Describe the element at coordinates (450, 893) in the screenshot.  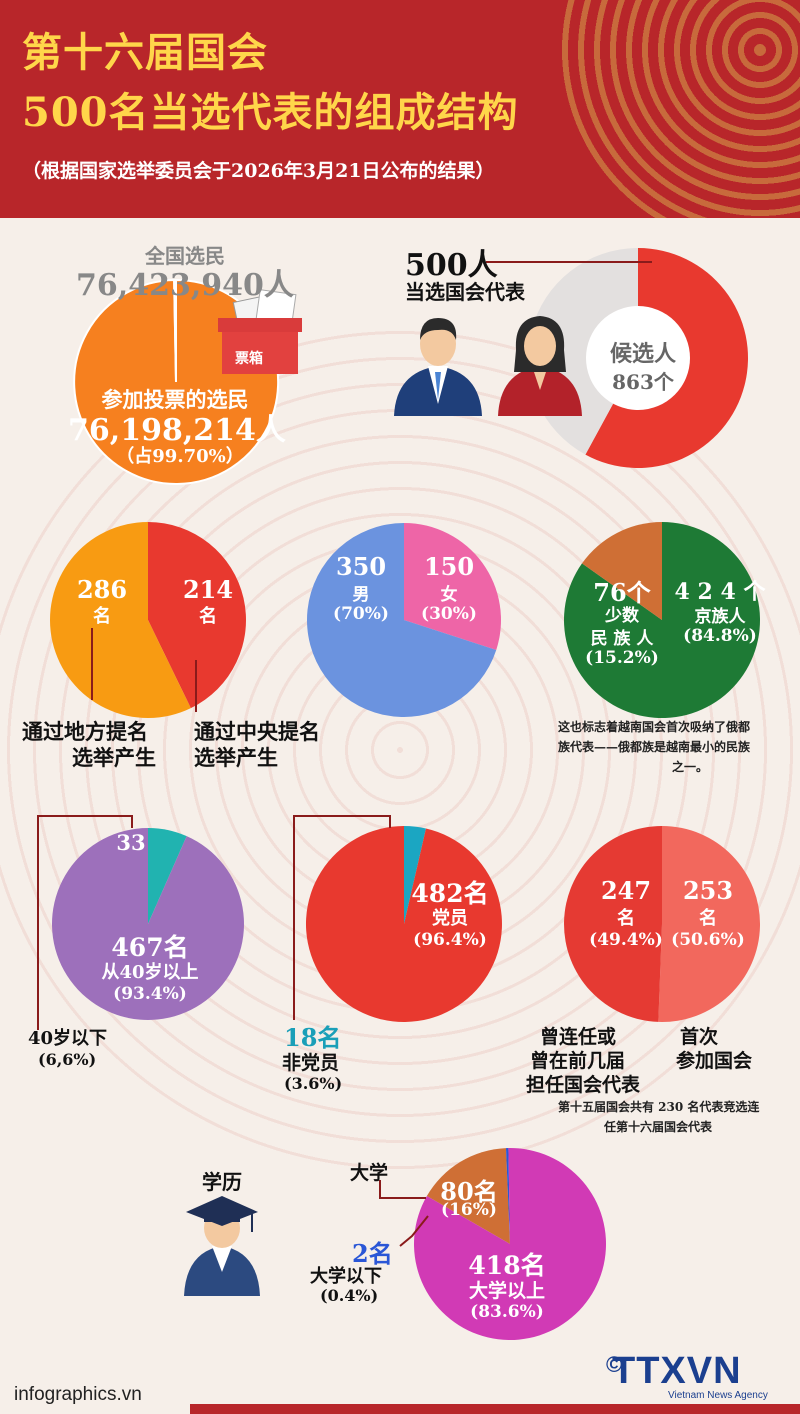
I see `party-member-value: 482名` at that location.